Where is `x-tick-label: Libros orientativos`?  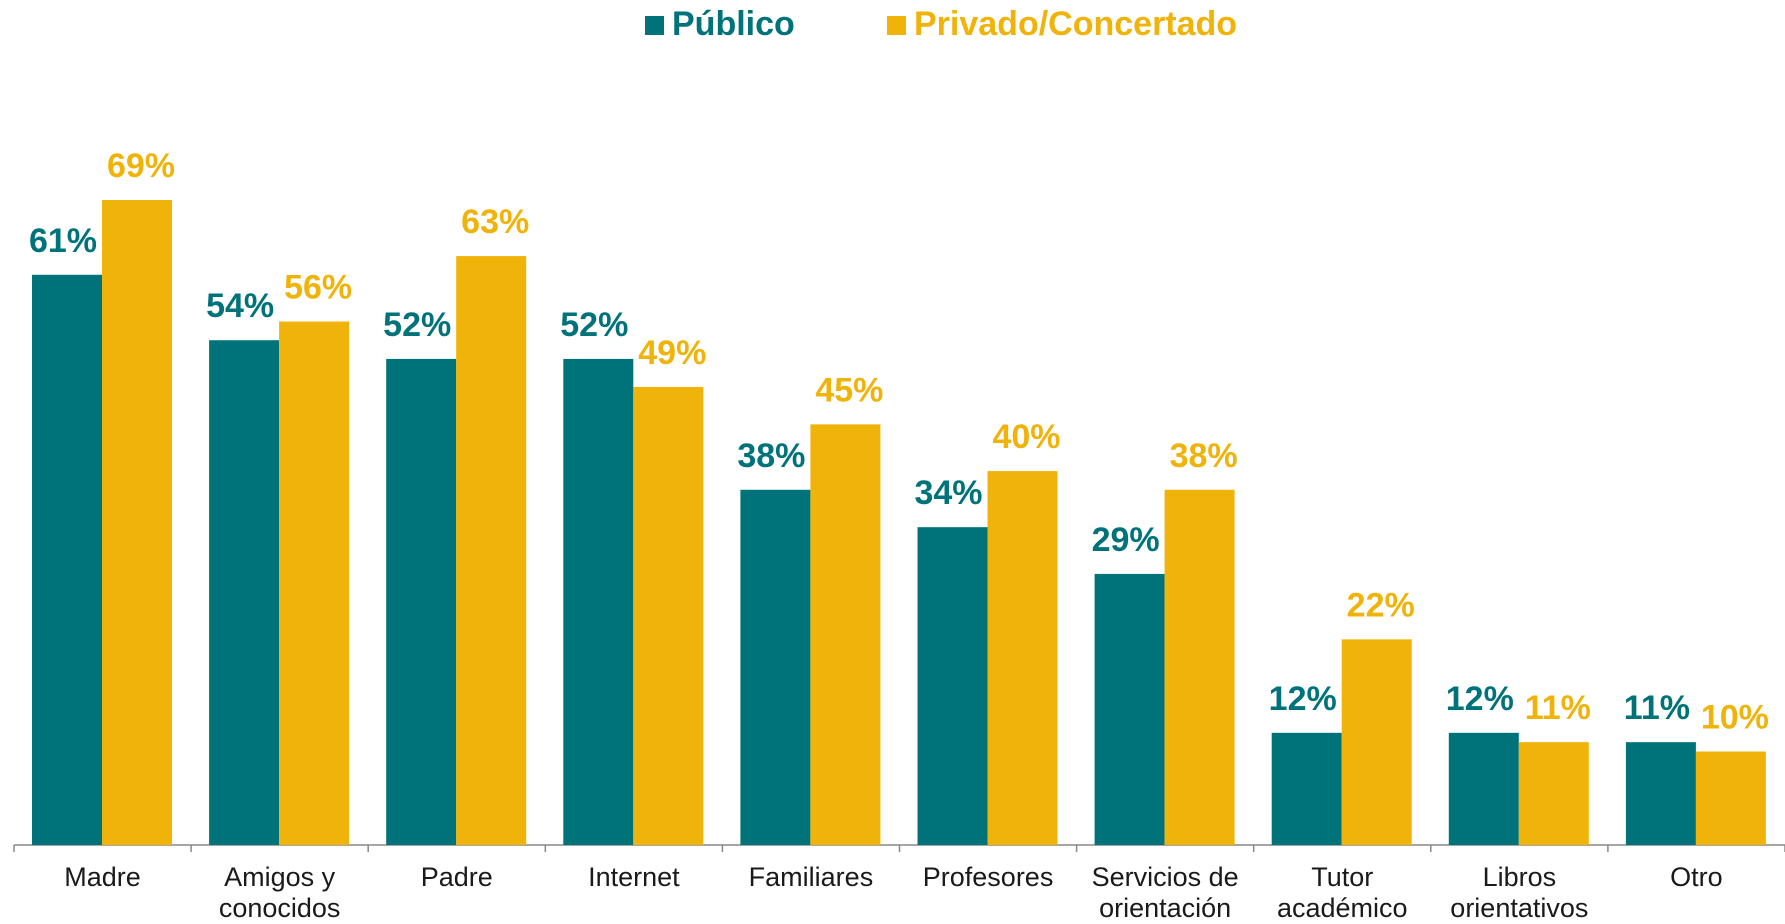 x-tick-label: Libros orientativos is located at coordinates (1519, 892).